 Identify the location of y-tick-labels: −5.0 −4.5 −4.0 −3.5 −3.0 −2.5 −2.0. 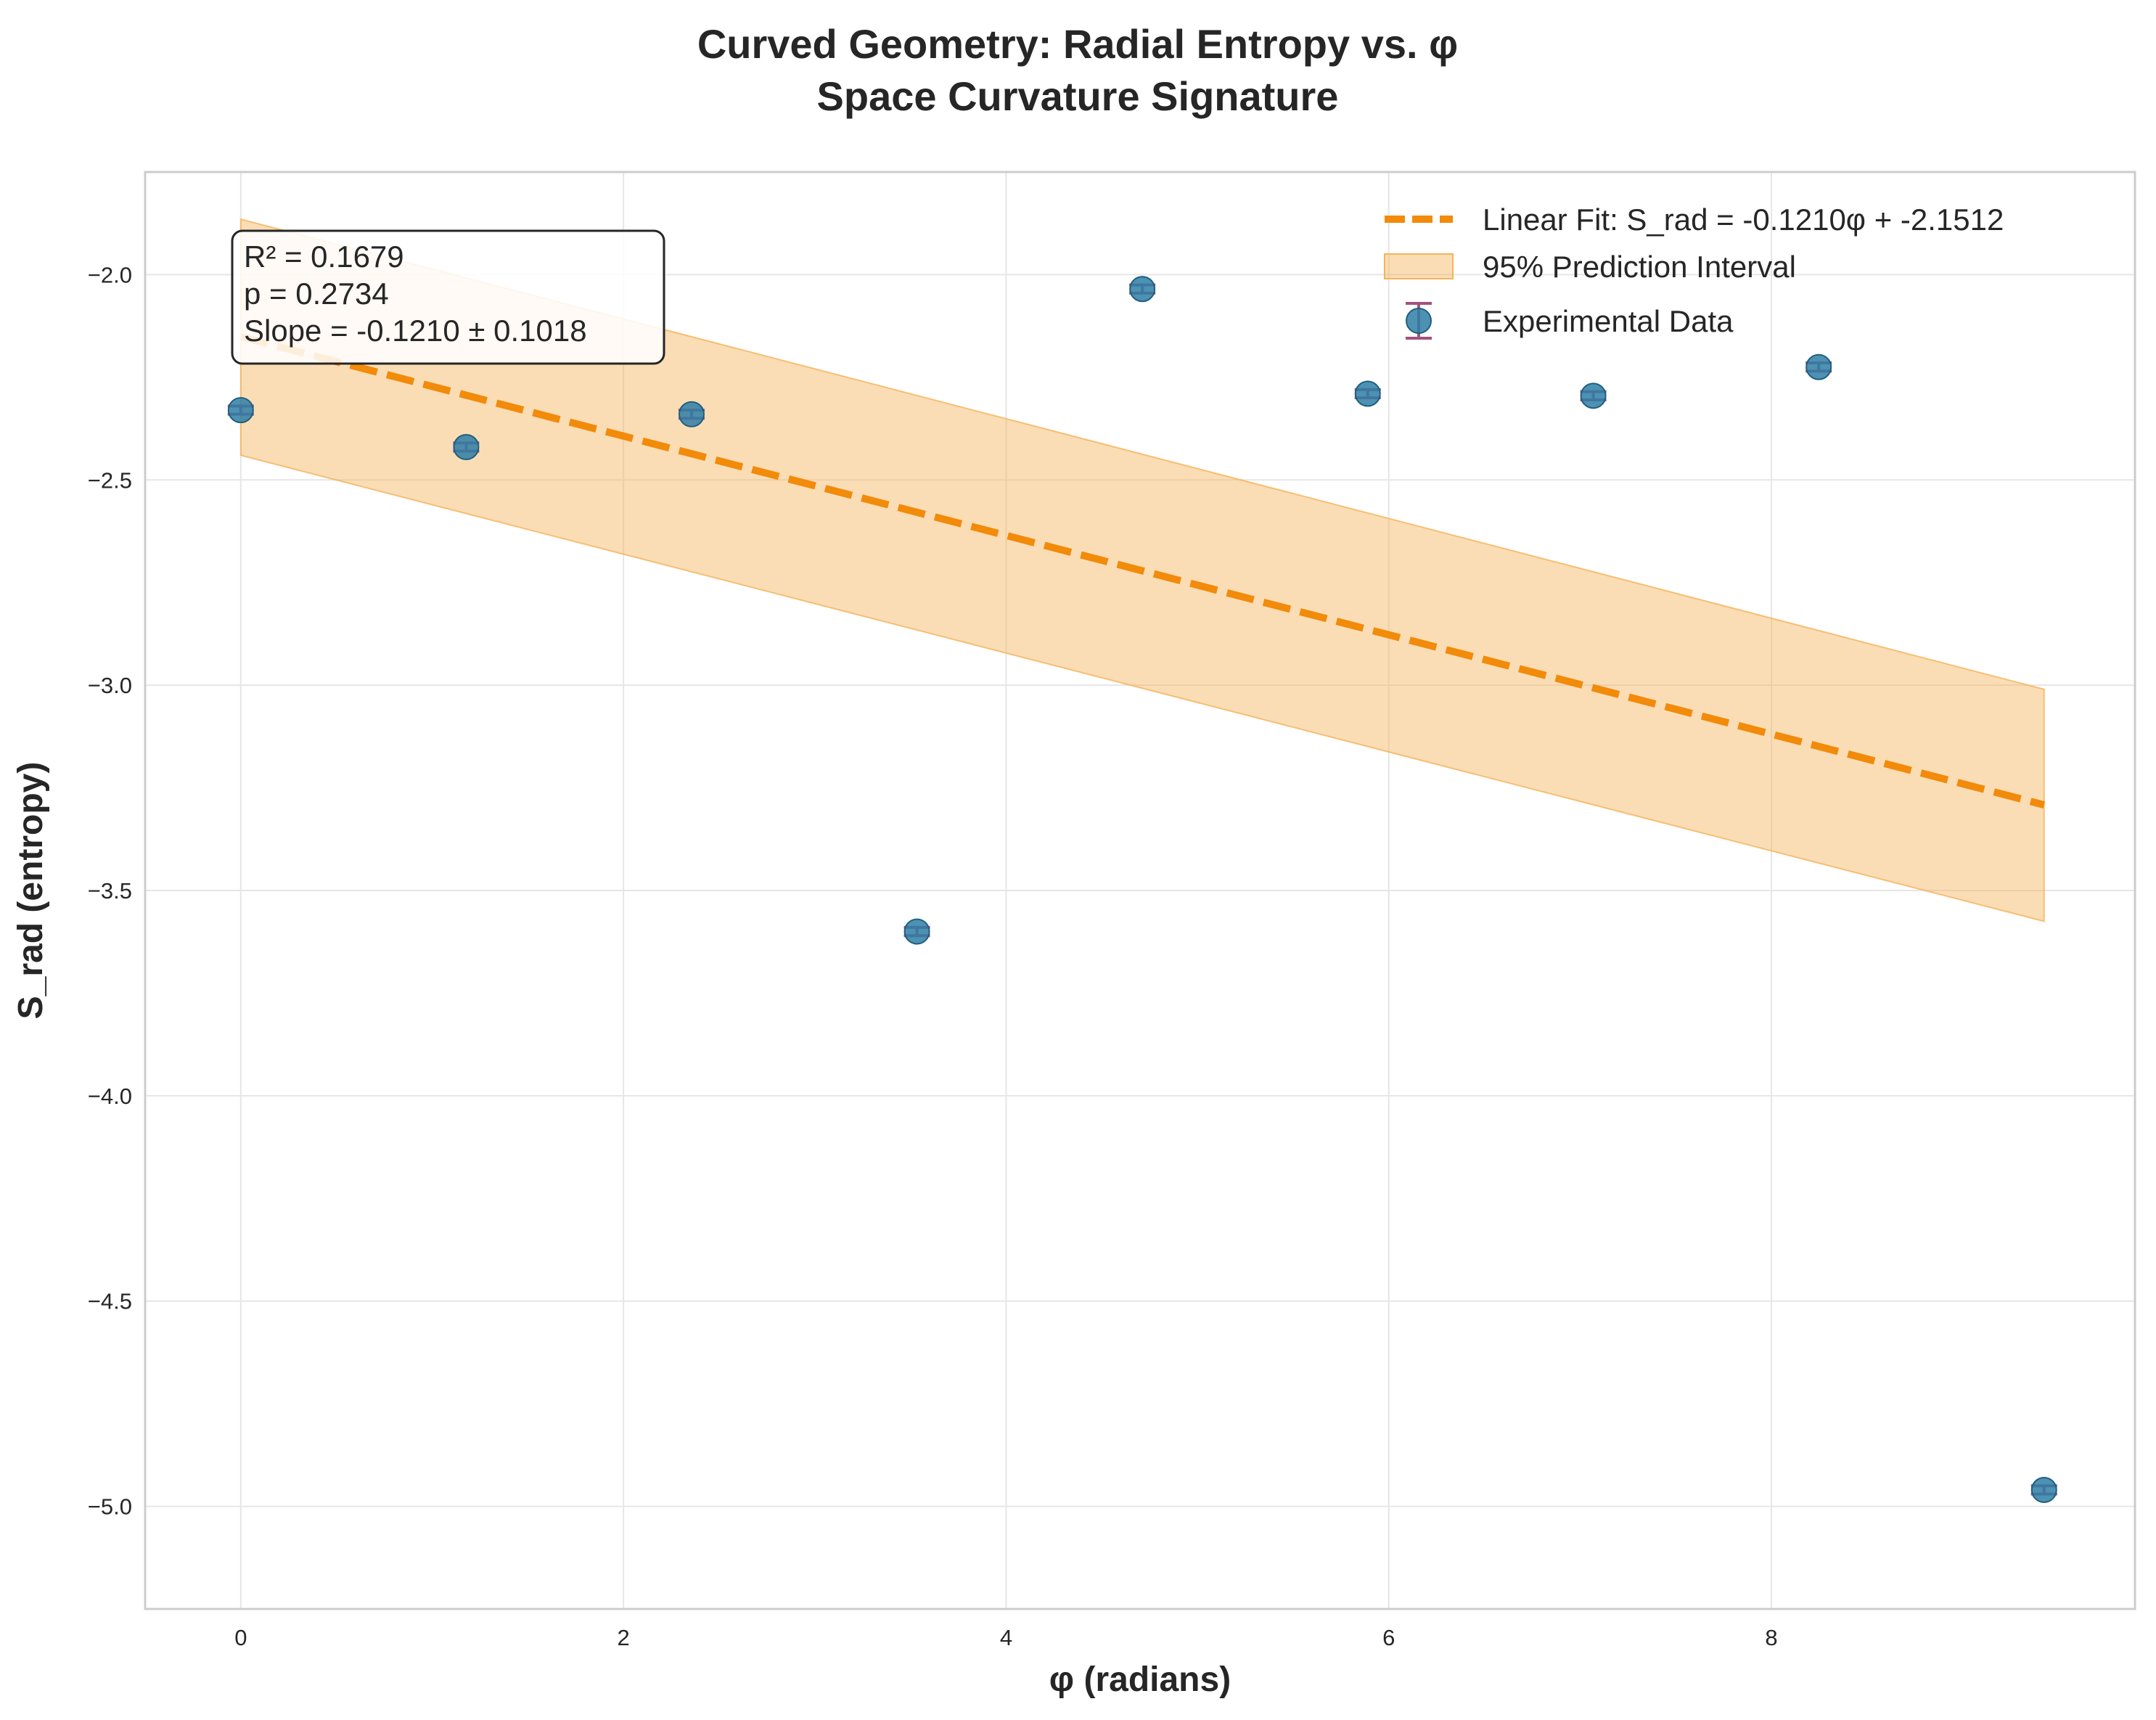
(110, 891).